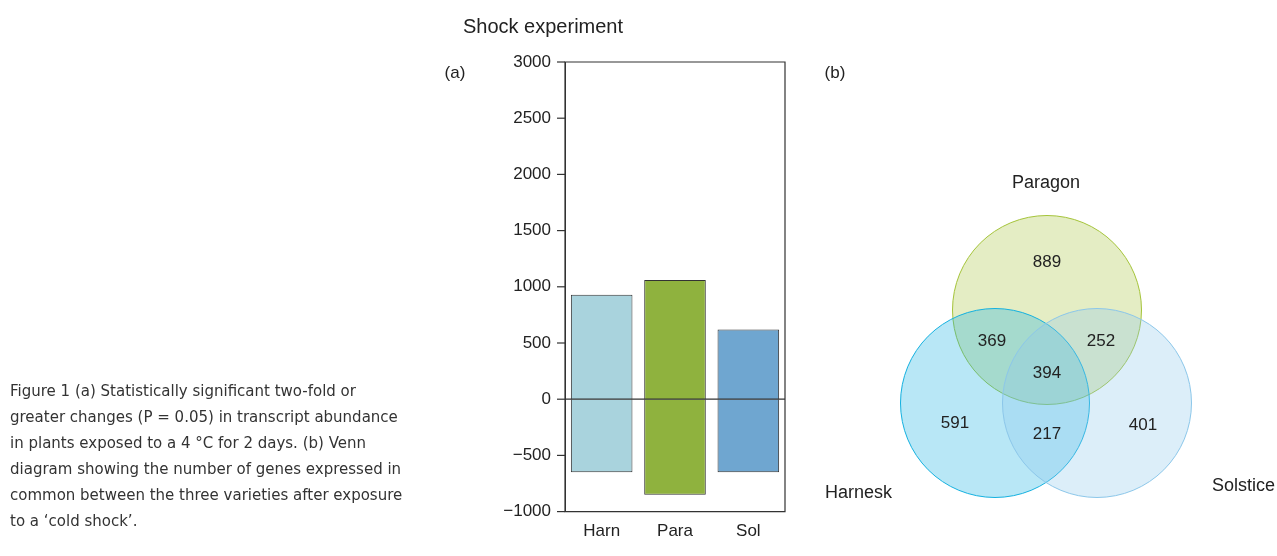 The height and width of the screenshot is (556, 1277). What do you see at coordinates (531, 455) in the screenshot?
I see `y-tick-label: −500` at bounding box center [531, 455].